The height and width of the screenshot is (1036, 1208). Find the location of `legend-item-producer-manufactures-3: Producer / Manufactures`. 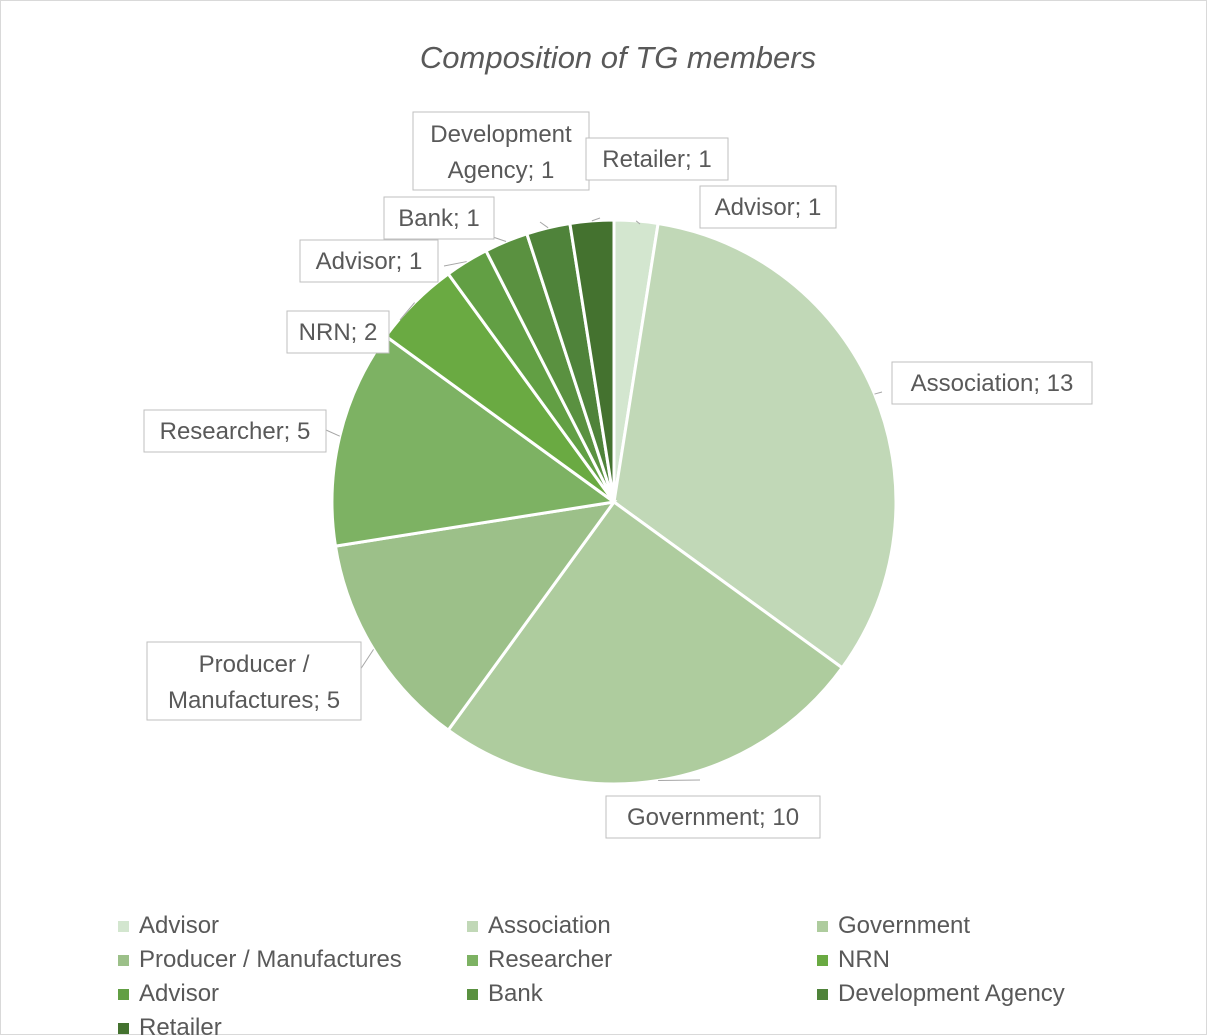

legend-item-producer-manufactures-3: Producer / Manufactures is located at coordinates (260, 960).